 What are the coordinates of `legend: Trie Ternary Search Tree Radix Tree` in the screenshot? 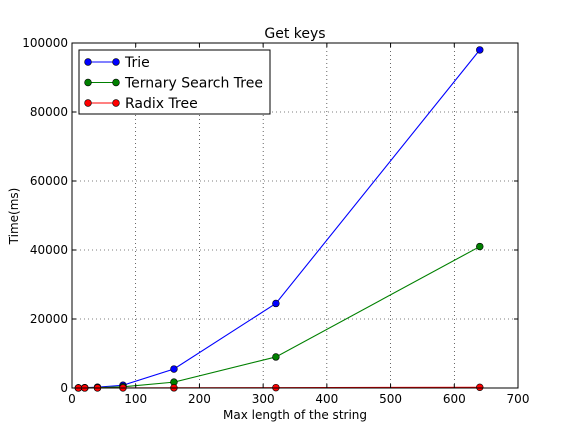 It's located at (174, 82).